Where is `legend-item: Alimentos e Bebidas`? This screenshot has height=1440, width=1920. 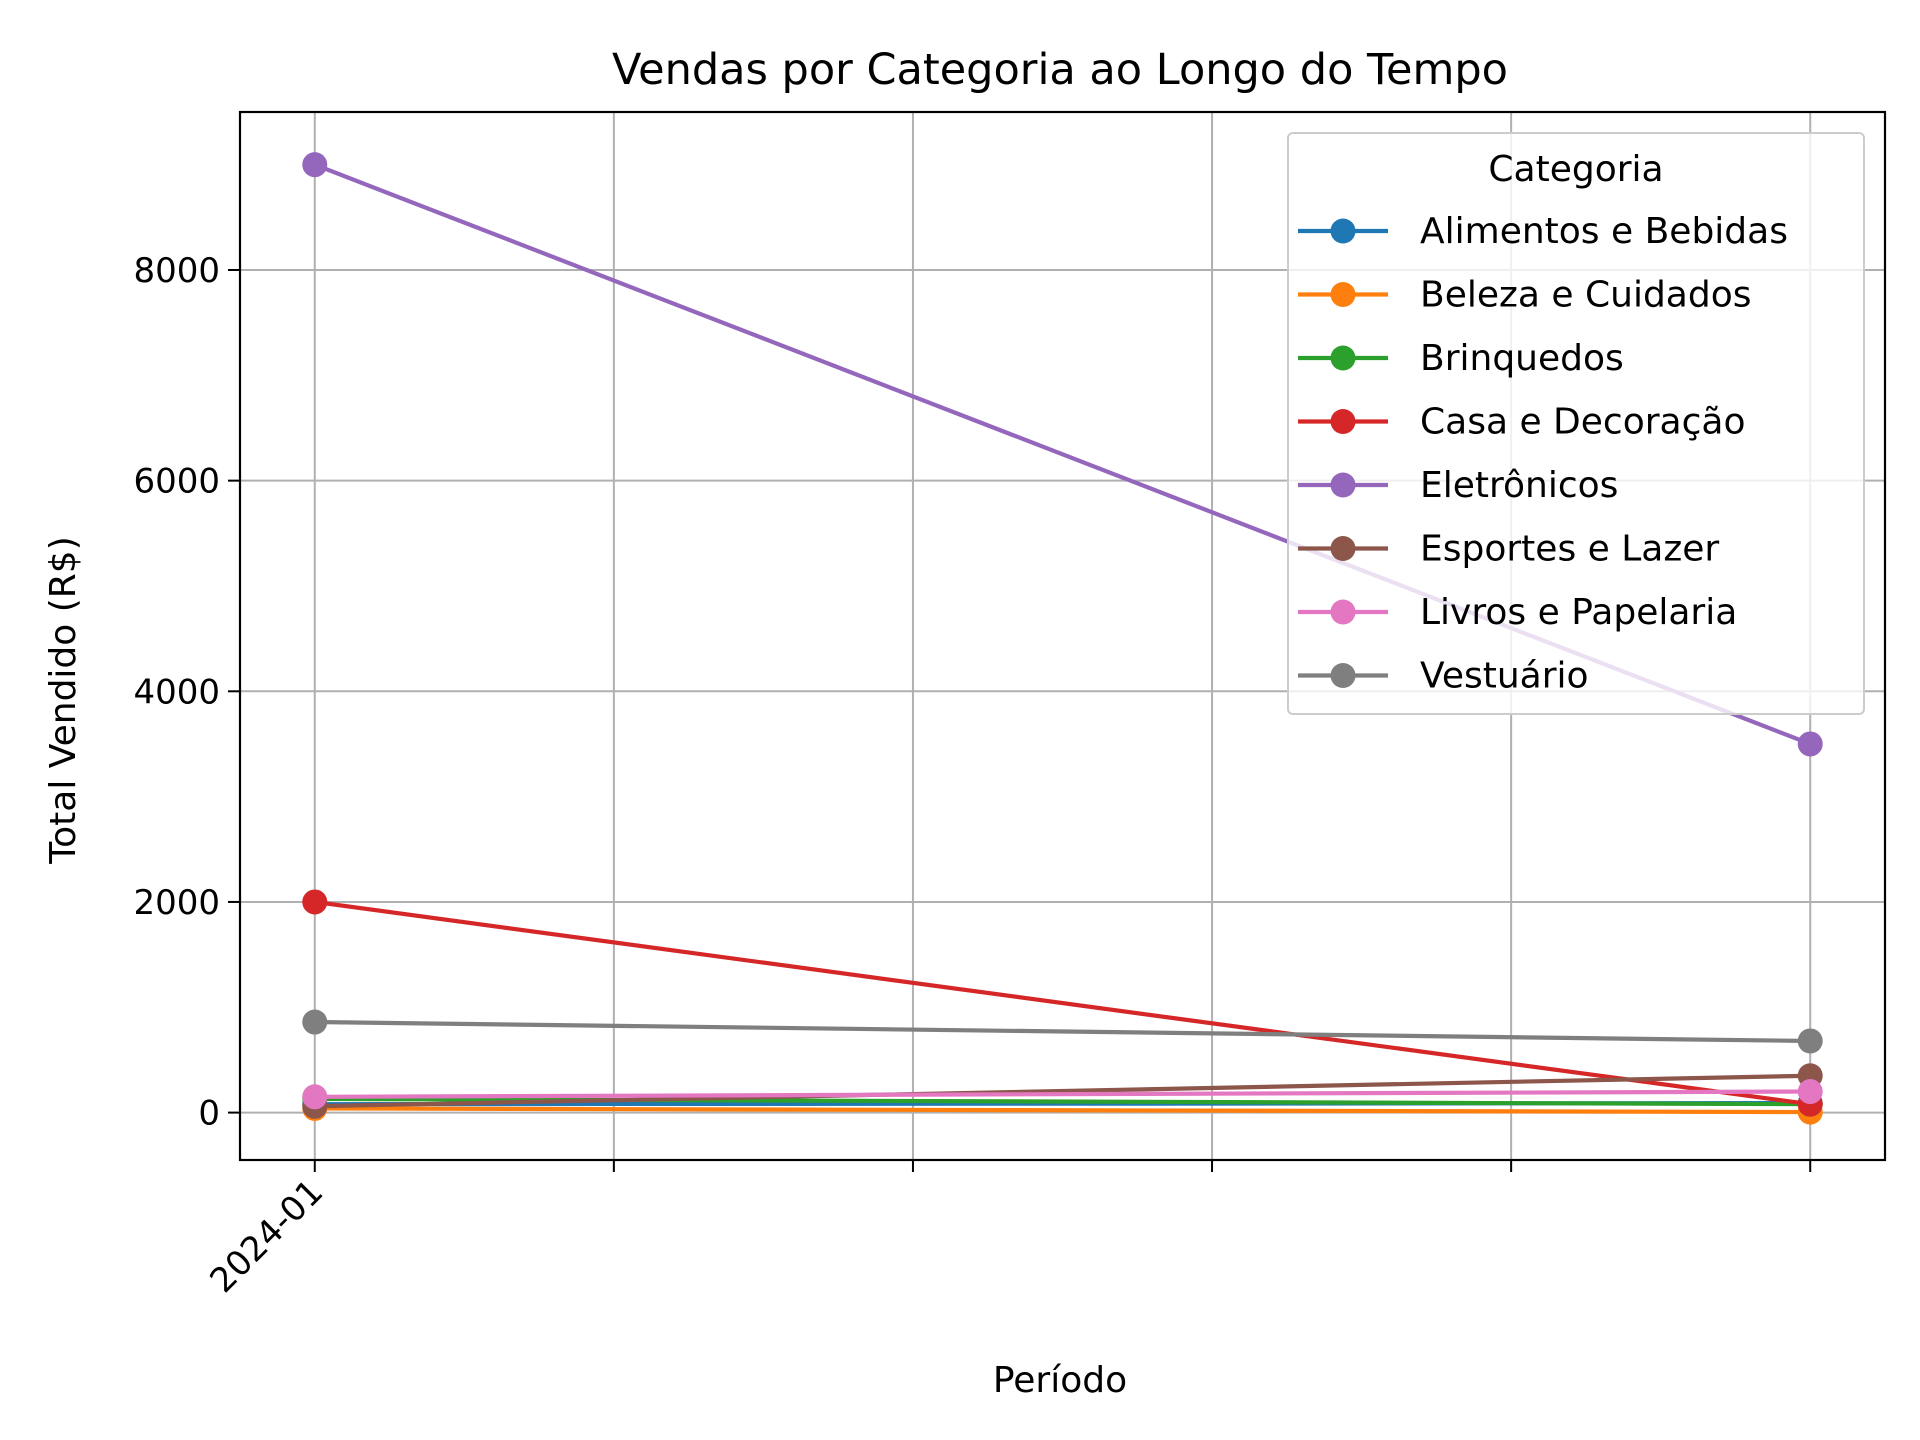
legend-item: Alimentos e Bebidas is located at coordinates (1543, 231).